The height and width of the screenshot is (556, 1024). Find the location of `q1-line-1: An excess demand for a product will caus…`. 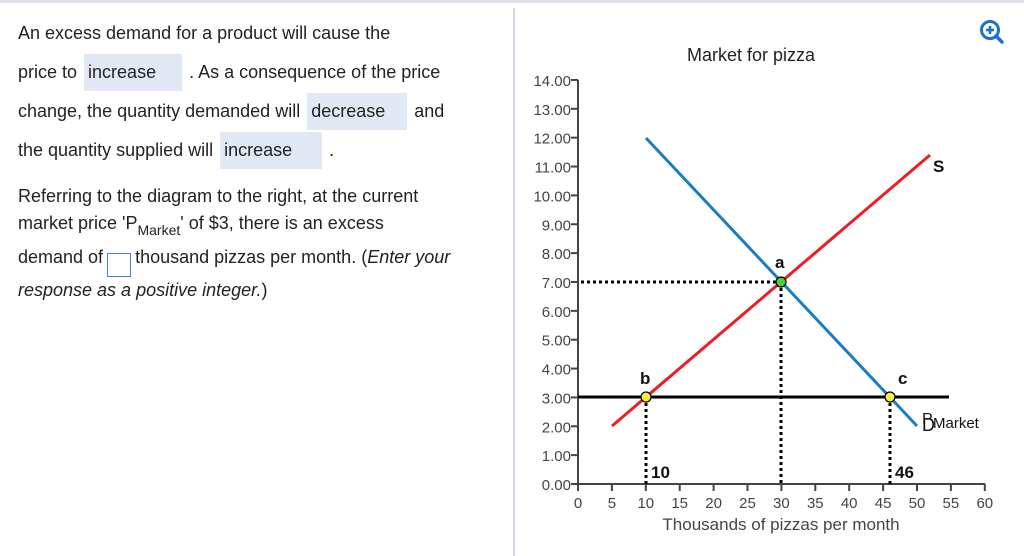

q1-line-1: An excess demand for a product will caus… is located at coordinates (263, 33).